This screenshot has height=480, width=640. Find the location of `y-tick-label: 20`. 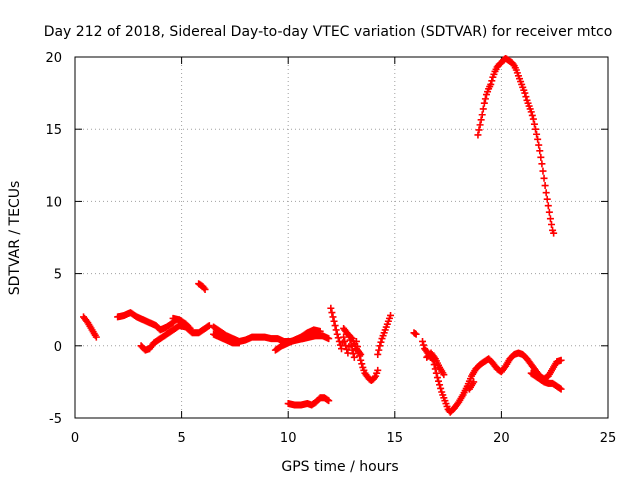

y-tick-label: 20 is located at coordinates (53, 58).